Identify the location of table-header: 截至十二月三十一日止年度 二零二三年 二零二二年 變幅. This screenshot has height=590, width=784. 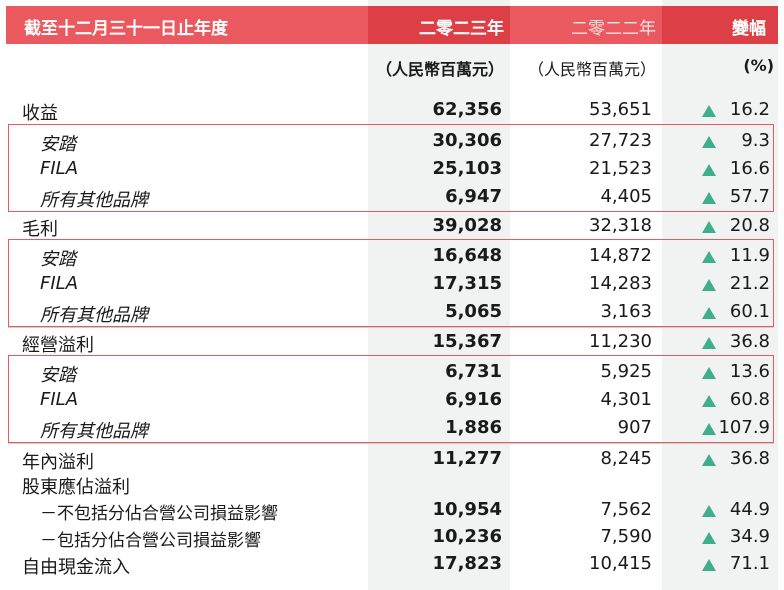
(392, 25).